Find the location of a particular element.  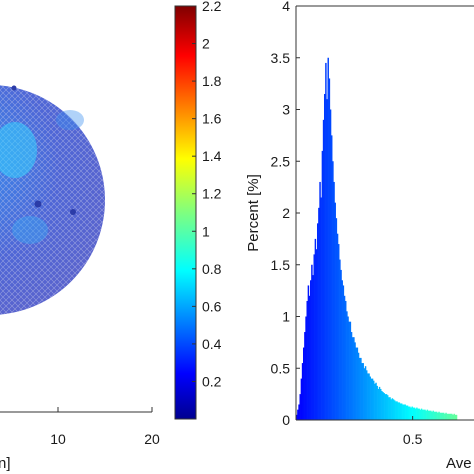

hist-ytick-label: 3.5 is located at coordinates (281, 58).